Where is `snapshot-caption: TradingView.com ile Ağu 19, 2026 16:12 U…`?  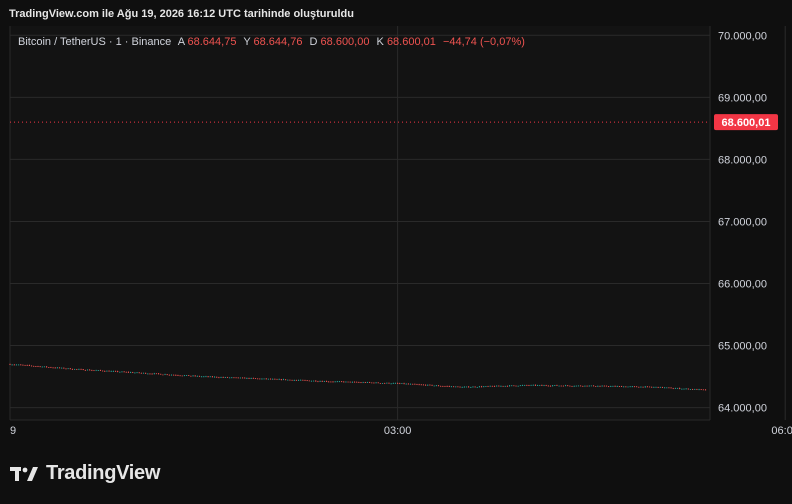
snapshot-caption: TradingView.com ile Ağu 19, 2026 16:12 U… is located at coordinates (181, 14).